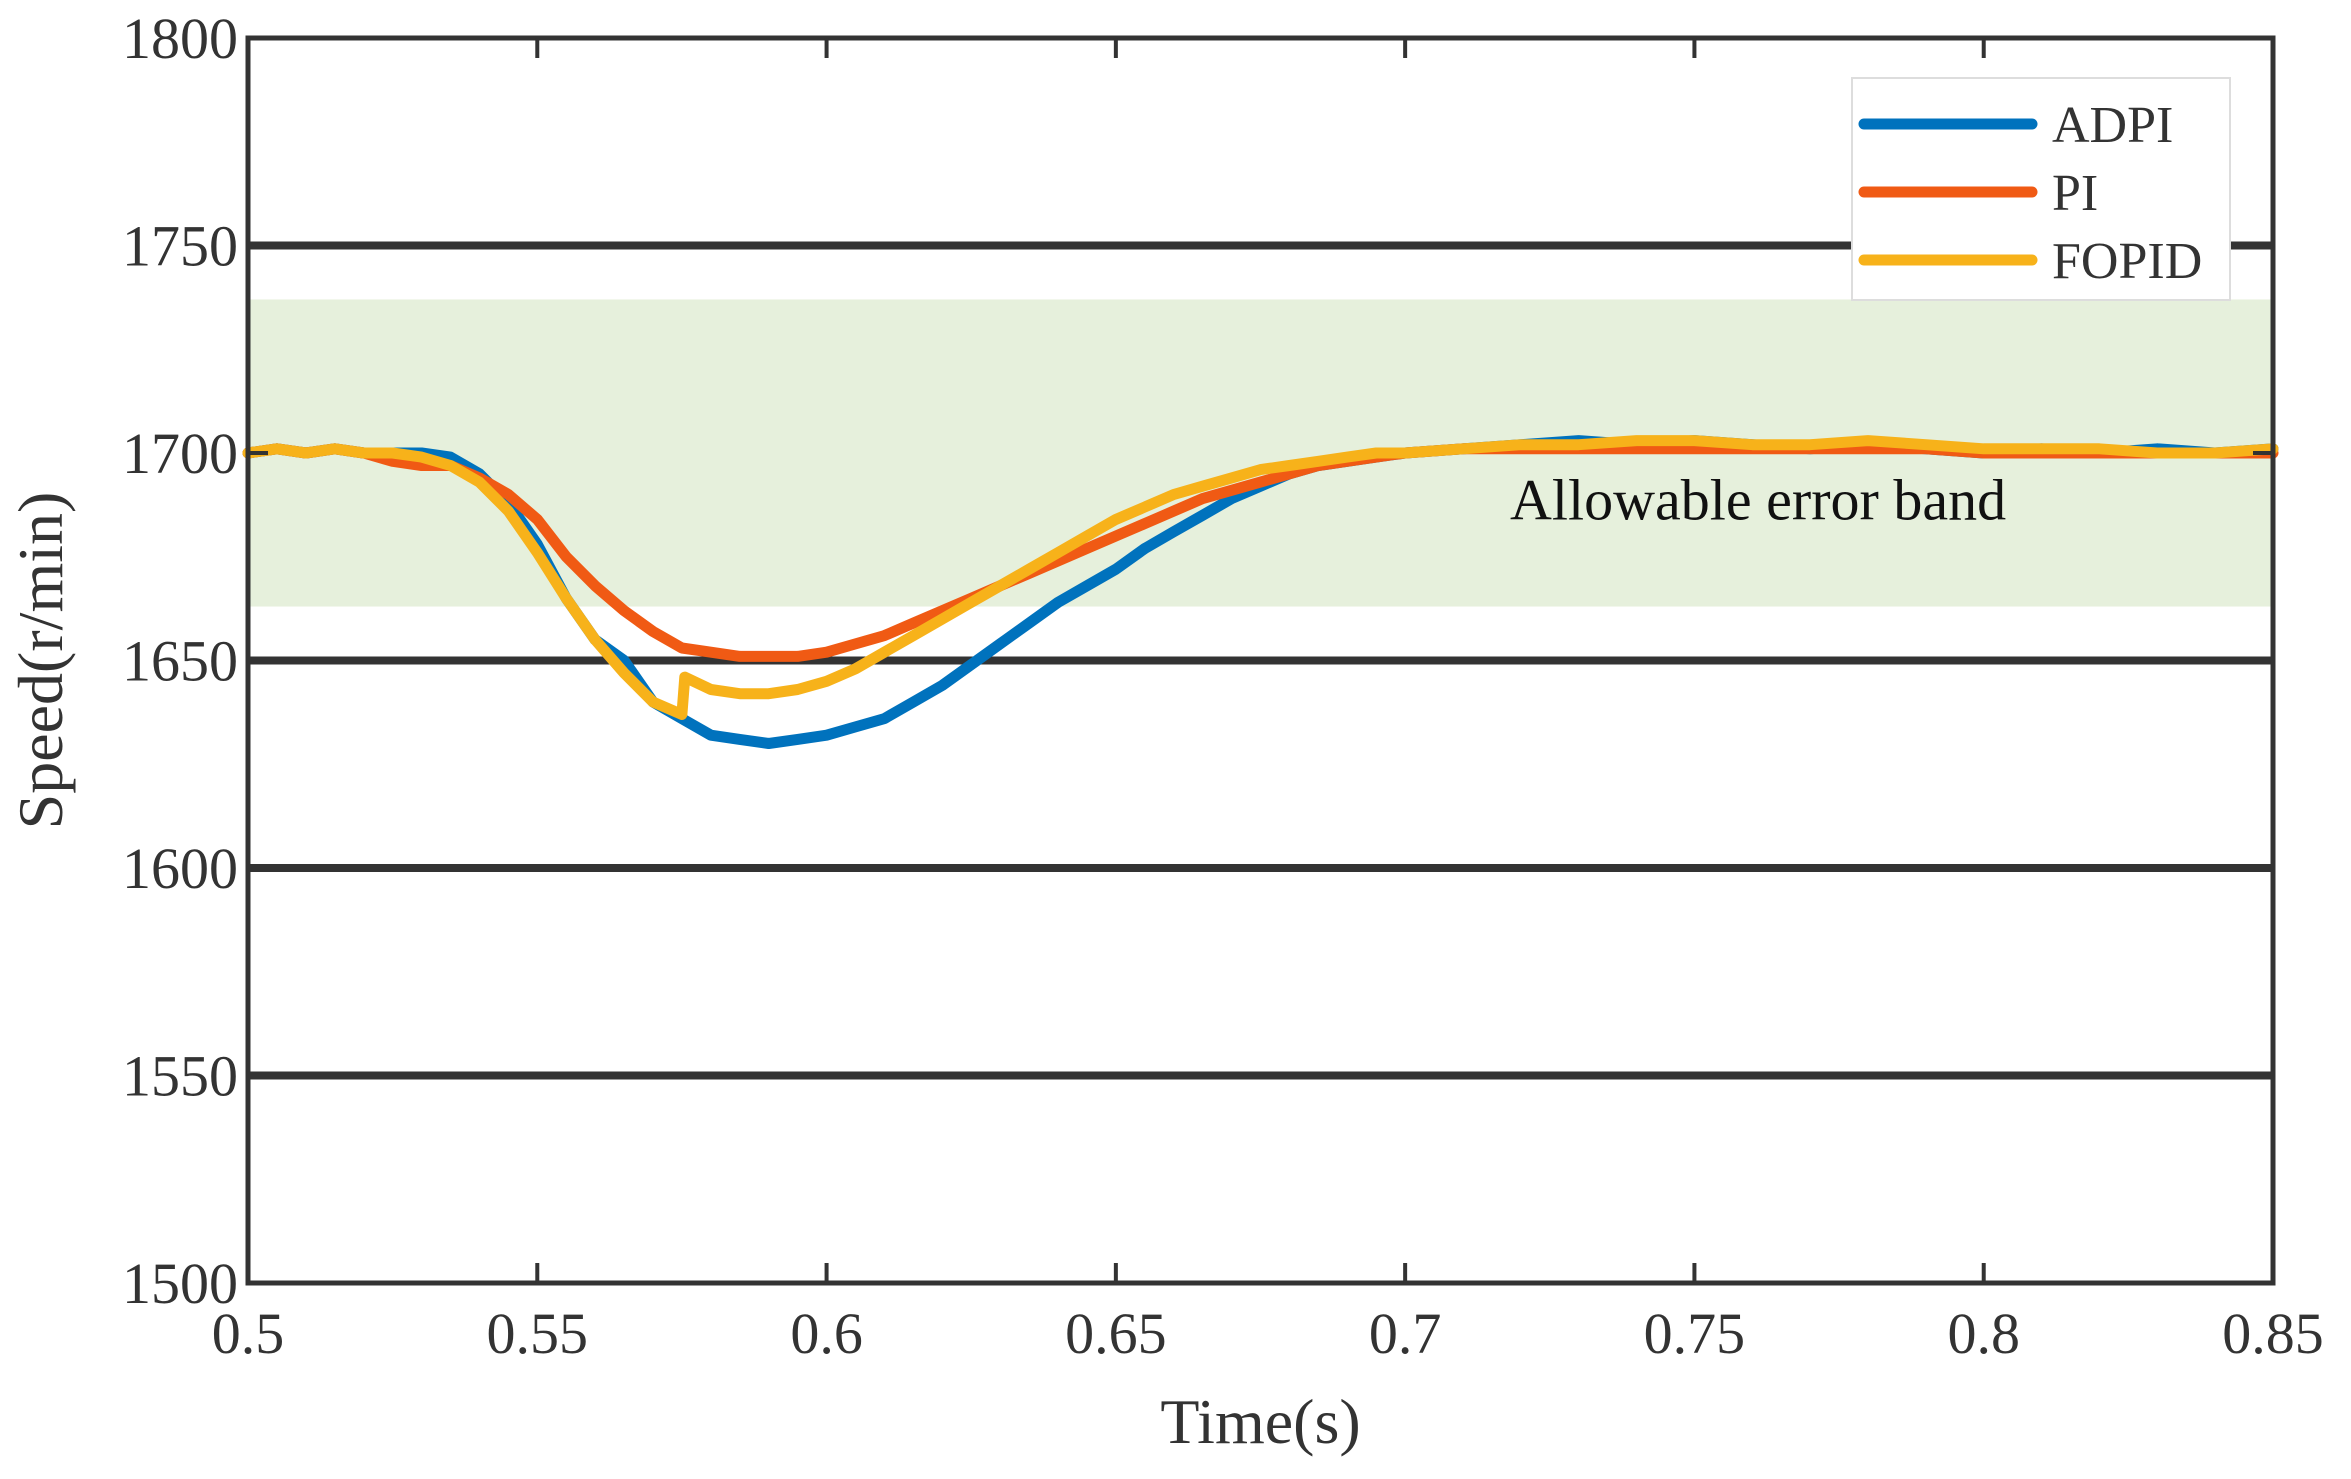 The height and width of the screenshot is (1479, 2351). Describe the element at coordinates (1116, 1333) in the screenshot. I see `x-tick-label: 0.65` at that location.